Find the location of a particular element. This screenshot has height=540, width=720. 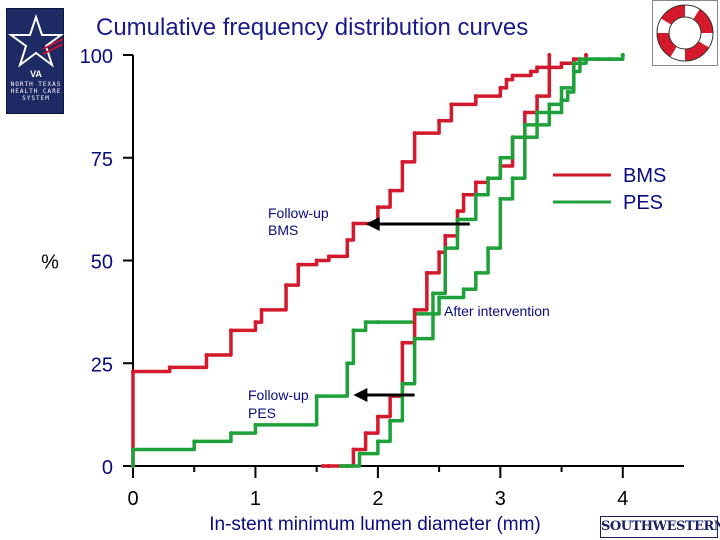

y-tick-label: 100 is located at coordinates (96, 57).